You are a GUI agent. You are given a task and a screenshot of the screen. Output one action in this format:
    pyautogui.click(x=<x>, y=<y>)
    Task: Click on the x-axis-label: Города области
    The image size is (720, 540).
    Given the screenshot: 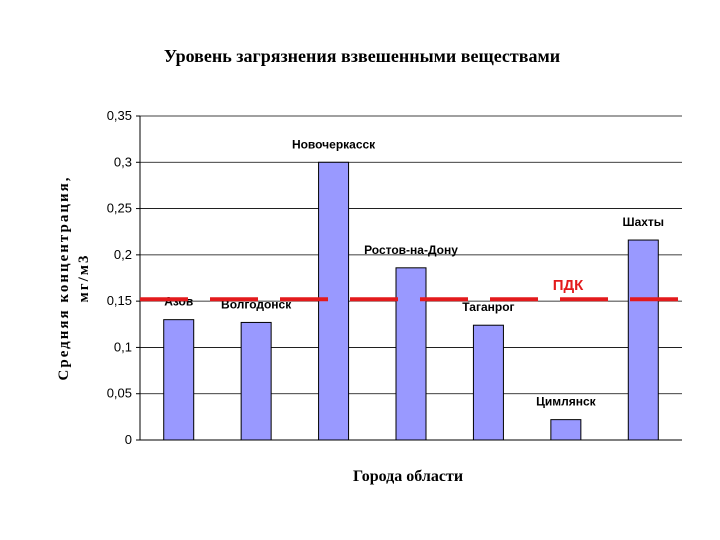 What is the action you would take?
    pyautogui.click(x=408, y=476)
    